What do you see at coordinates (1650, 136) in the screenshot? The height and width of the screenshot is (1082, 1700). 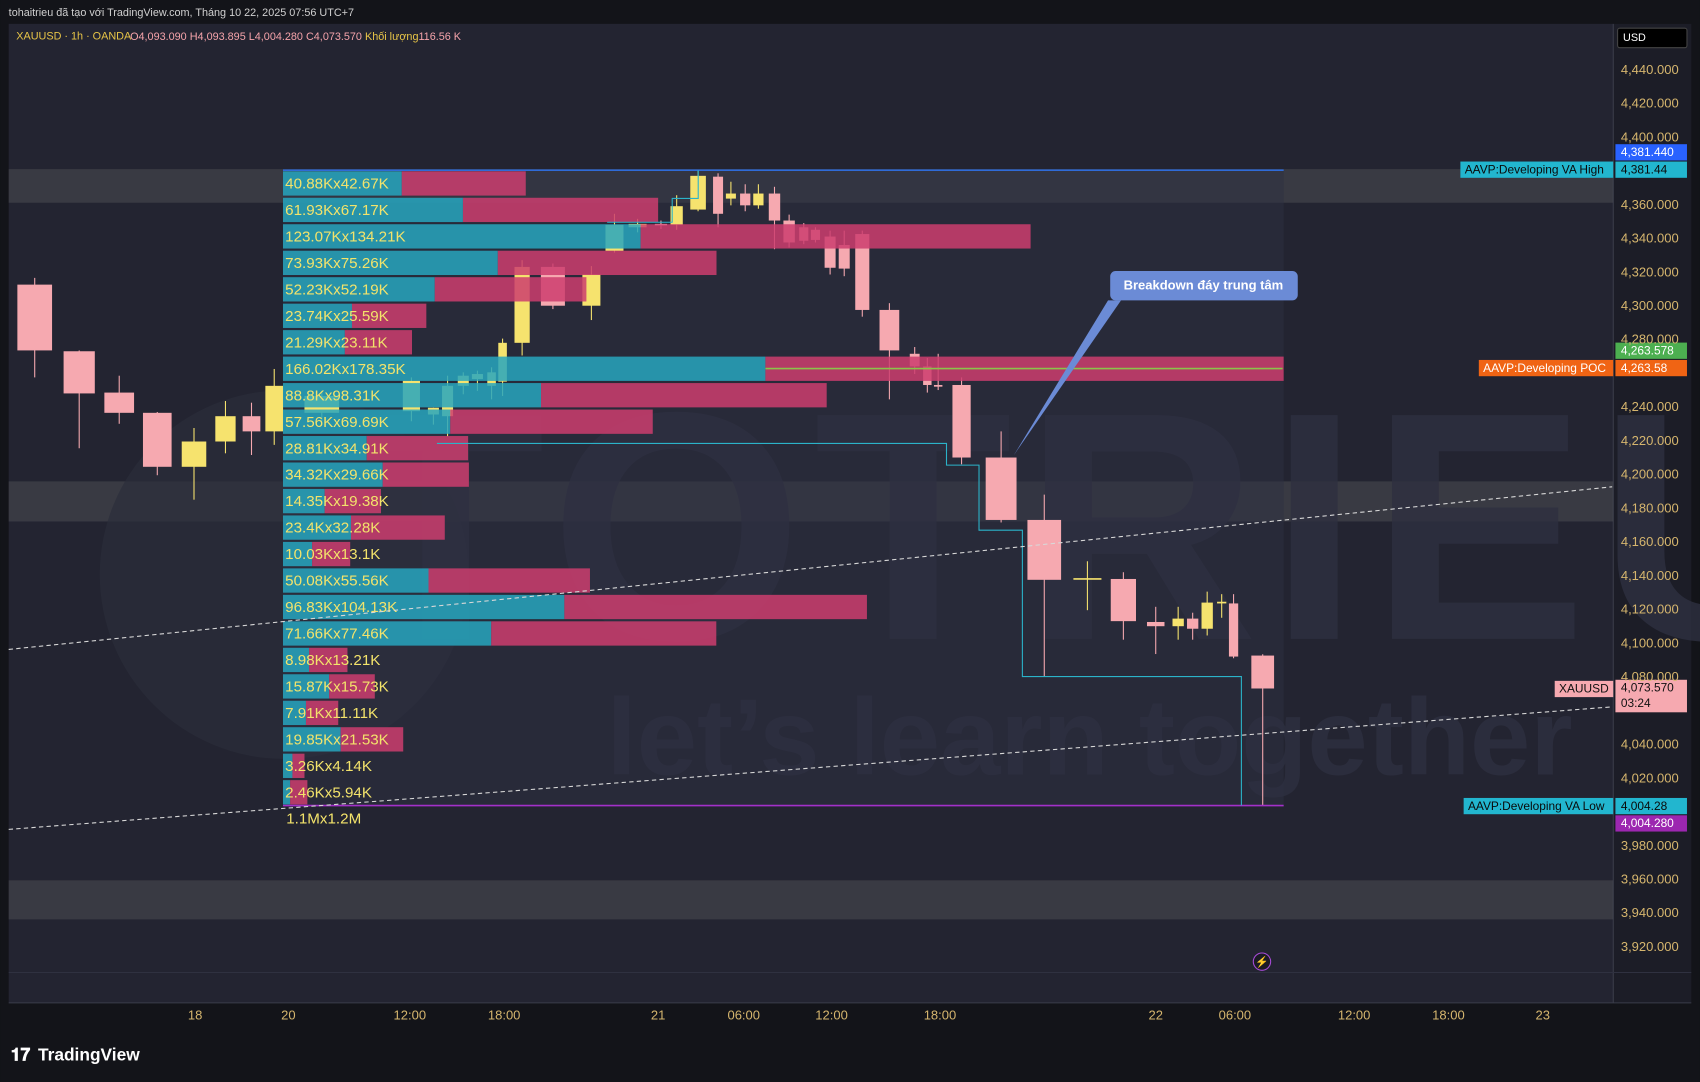 I see `y-tick-label: 4,400.000` at bounding box center [1650, 136].